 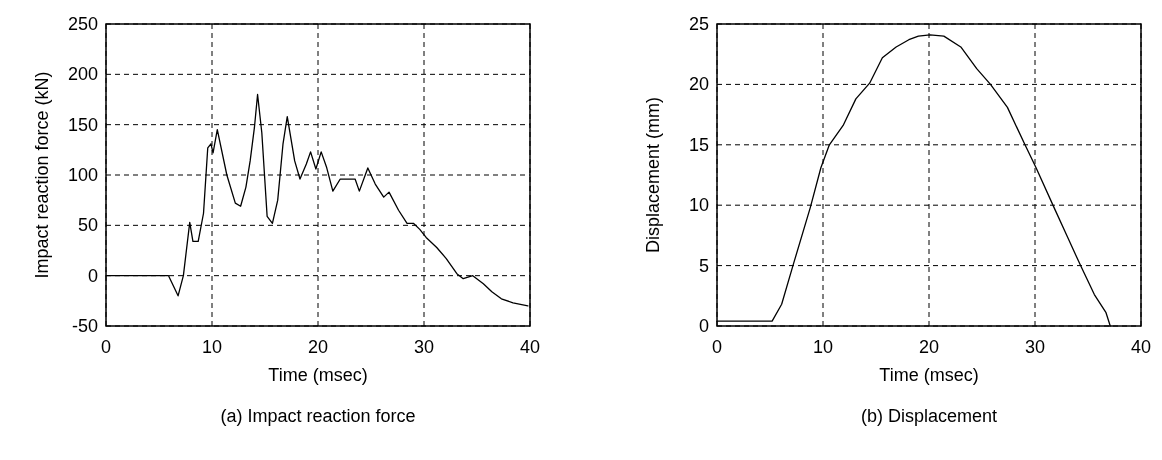 I want to click on y-tick-label: 25, so click(x=698, y=24).